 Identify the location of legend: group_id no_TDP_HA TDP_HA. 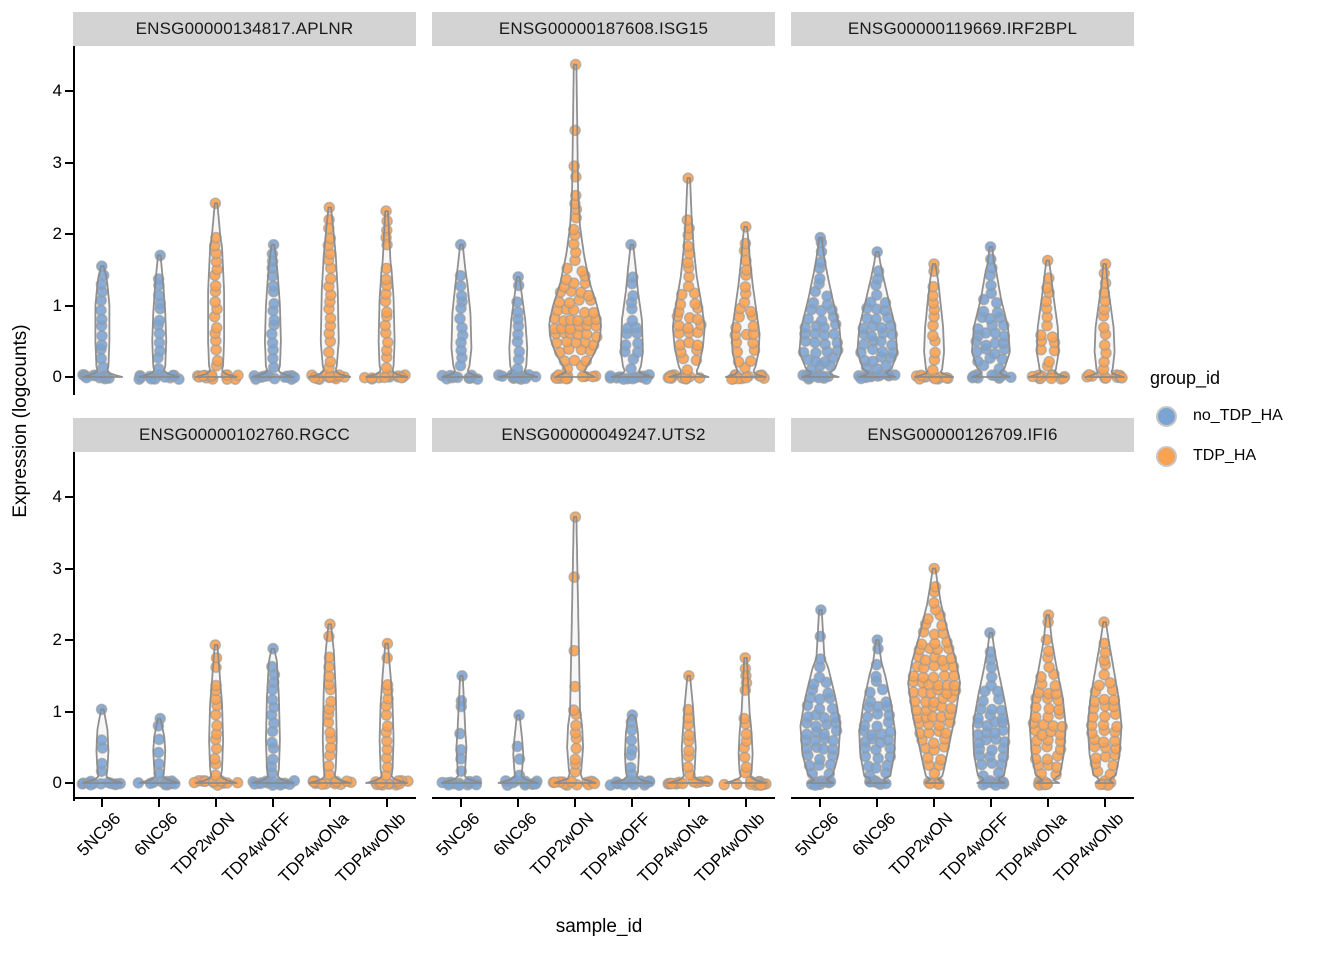
(1216, 426).